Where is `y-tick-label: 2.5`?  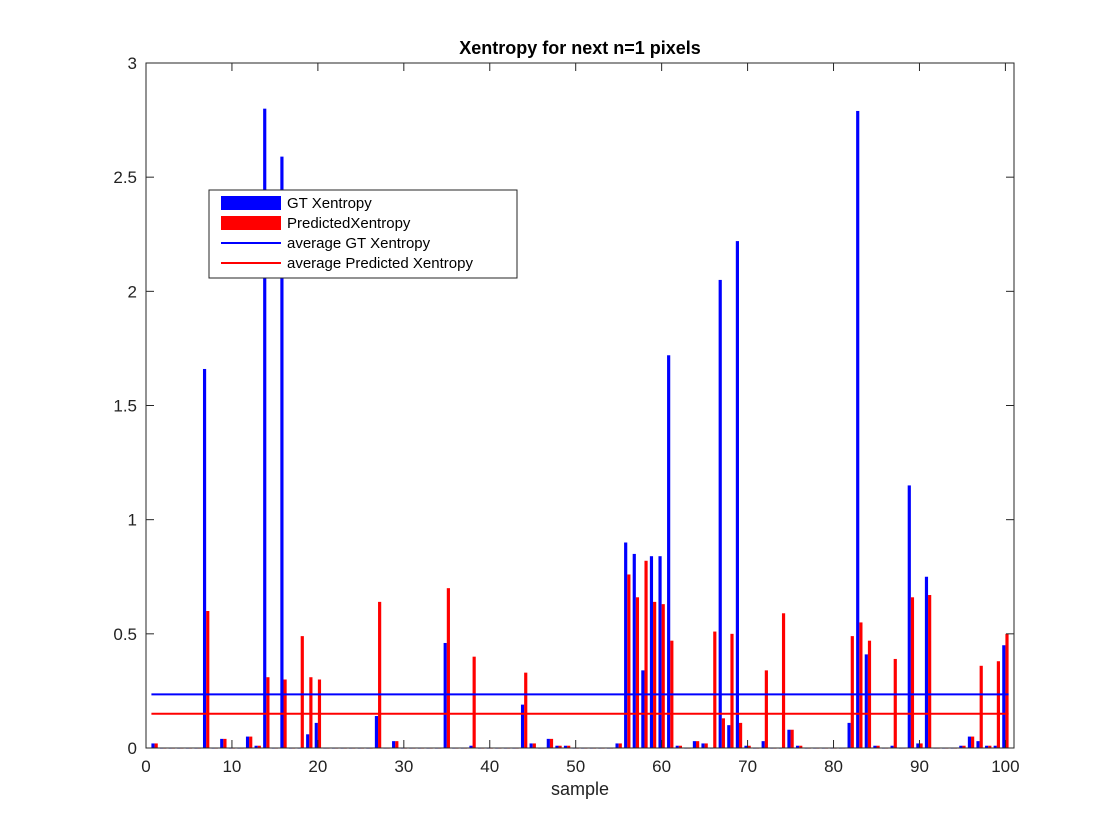 y-tick-label: 2.5 is located at coordinates (125, 177).